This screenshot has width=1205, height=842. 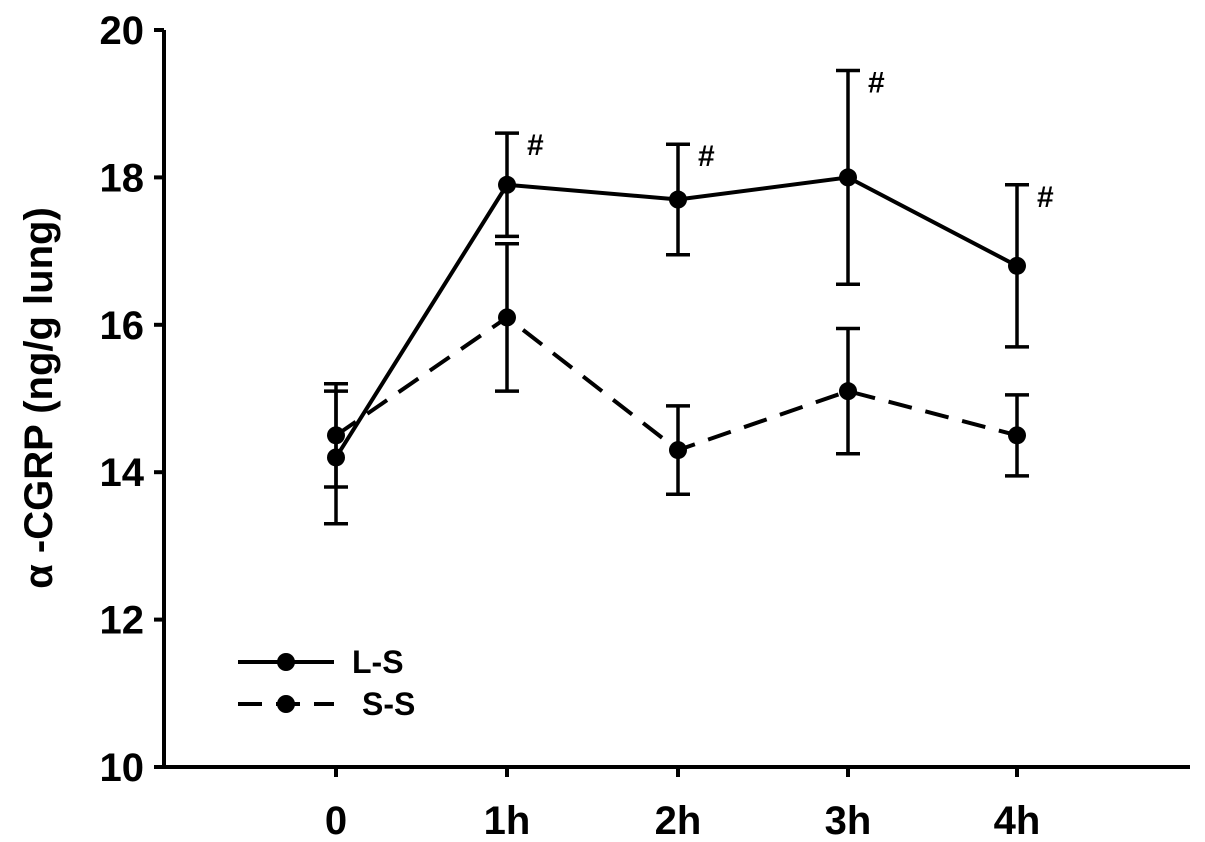 I want to click on legend-item-s-s: S-S, so click(x=326, y=704).